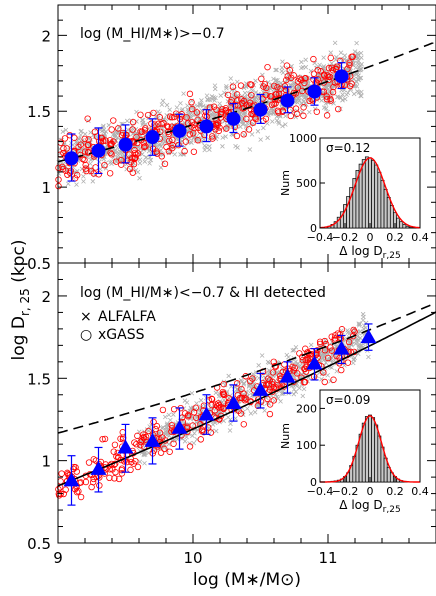  What do you see at coordinates (345, 491) in the screenshot?
I see `bot-inset-x-tick-label: −0.2` at bounding box center [345, 491].